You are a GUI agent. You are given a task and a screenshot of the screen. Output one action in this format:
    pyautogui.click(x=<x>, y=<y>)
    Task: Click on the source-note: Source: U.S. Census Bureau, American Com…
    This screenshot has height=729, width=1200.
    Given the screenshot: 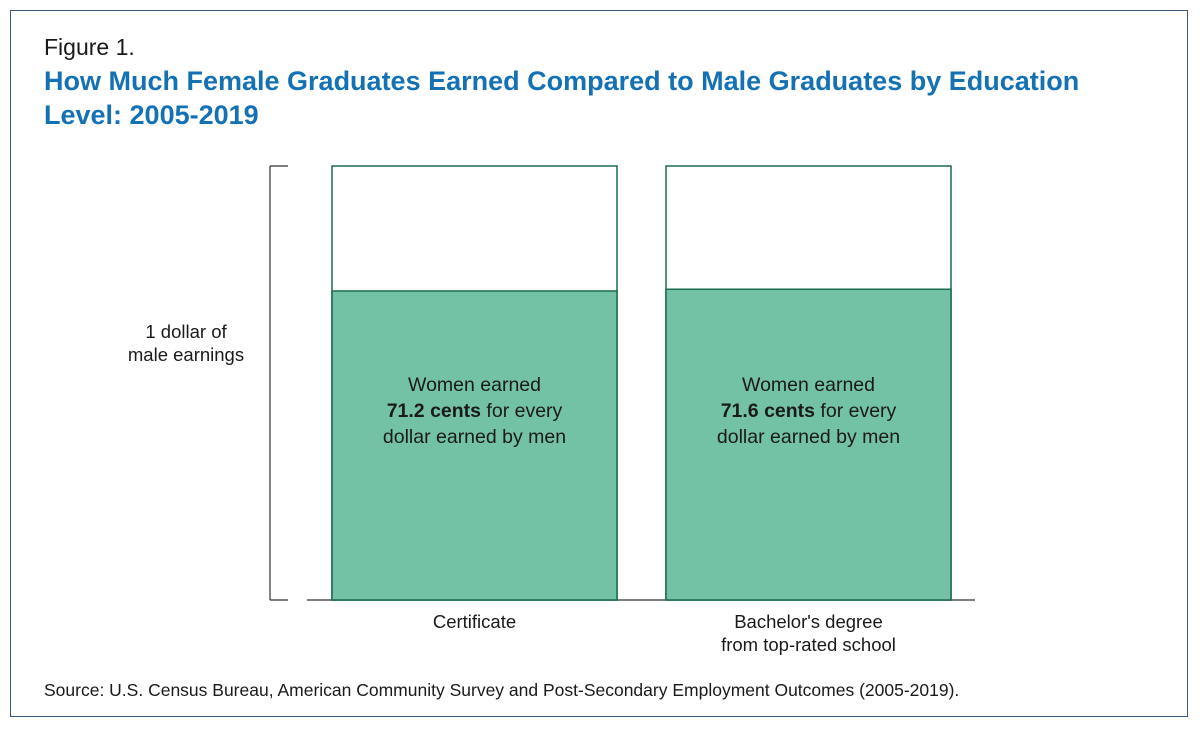 What is the action you would take?
    pyautogui.click(x=502, y=690)
    